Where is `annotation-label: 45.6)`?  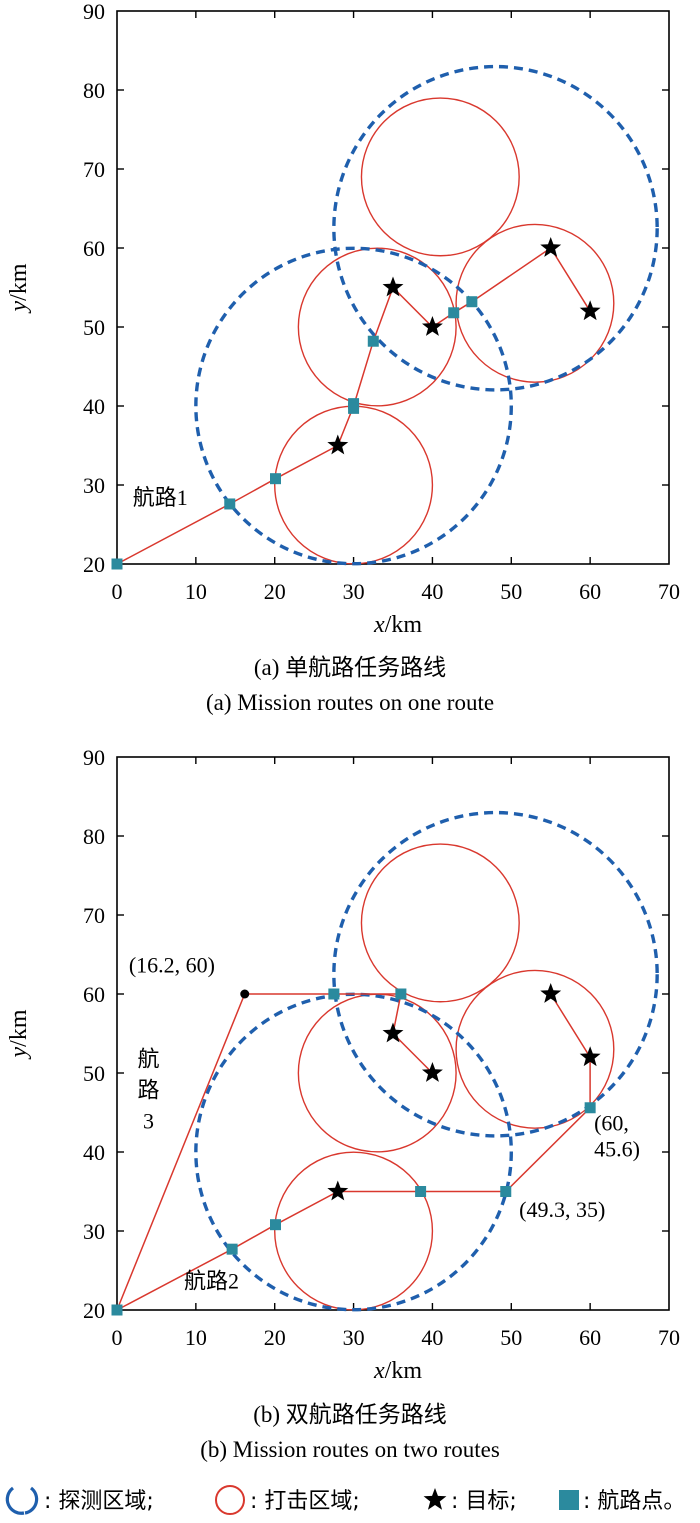
annotation-label: 45.6) is located at coordinates (617, 1149).